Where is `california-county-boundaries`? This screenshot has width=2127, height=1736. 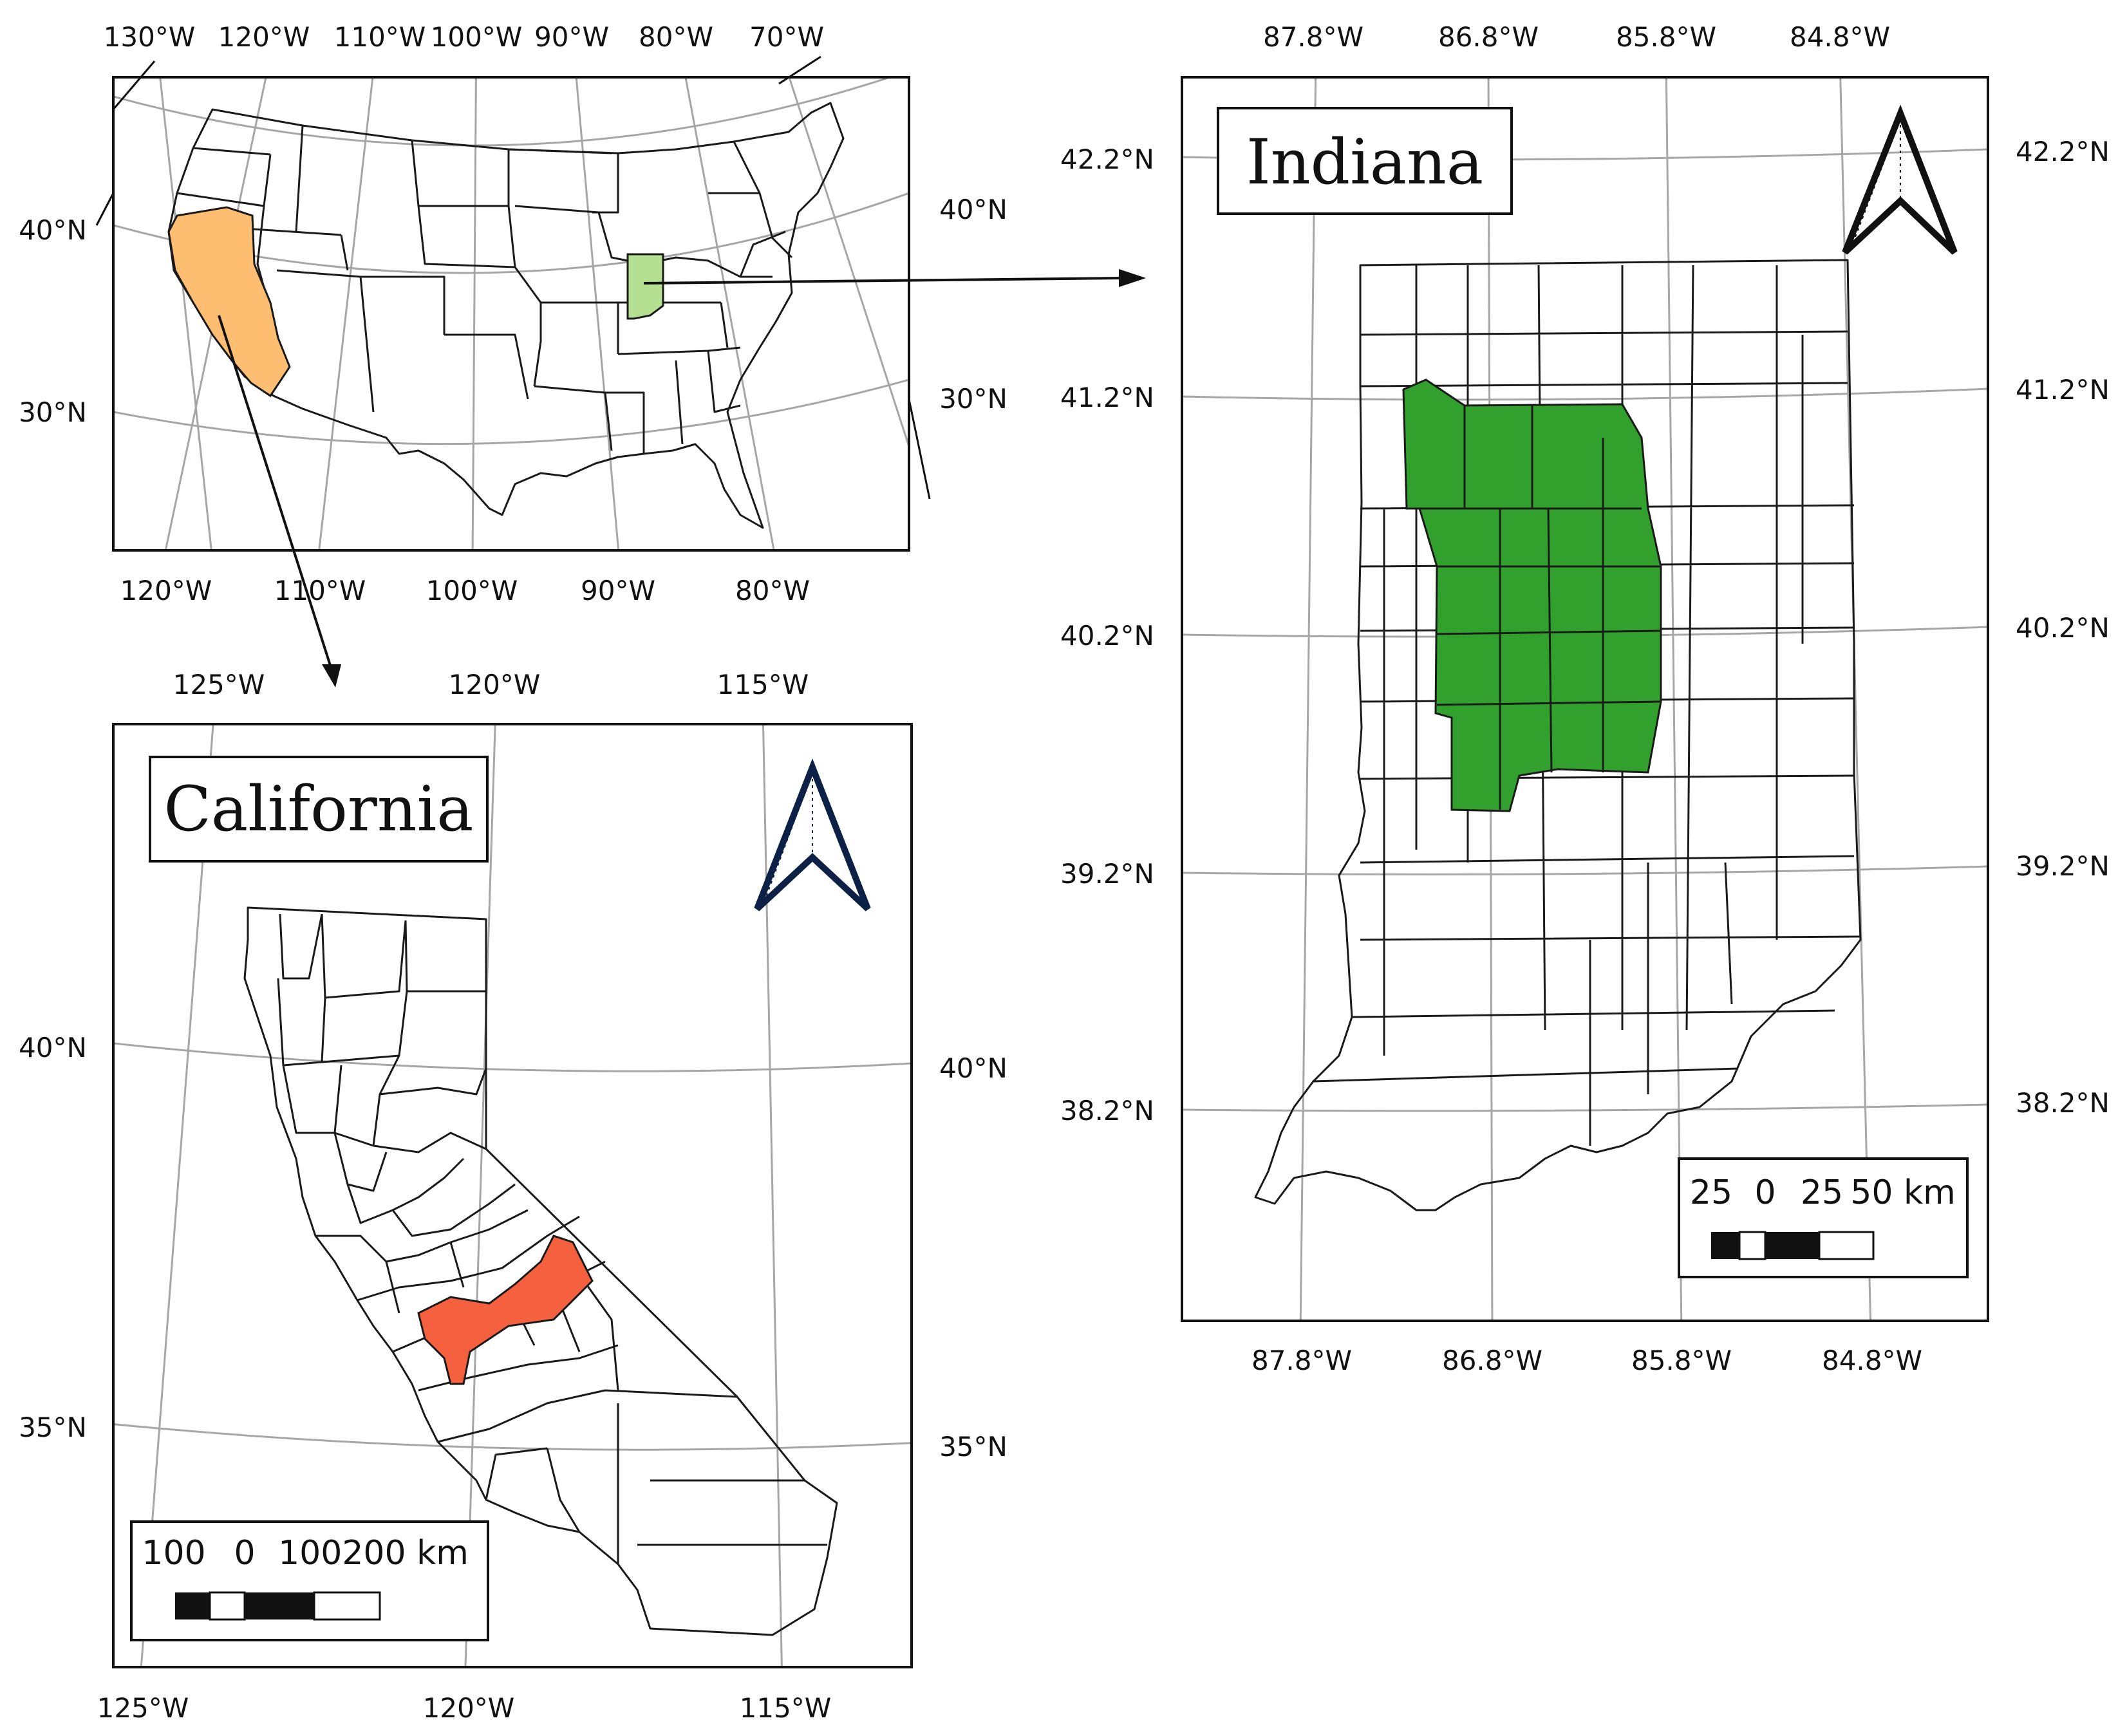 california-county-boundaries is located at coordinates (552, 1238).